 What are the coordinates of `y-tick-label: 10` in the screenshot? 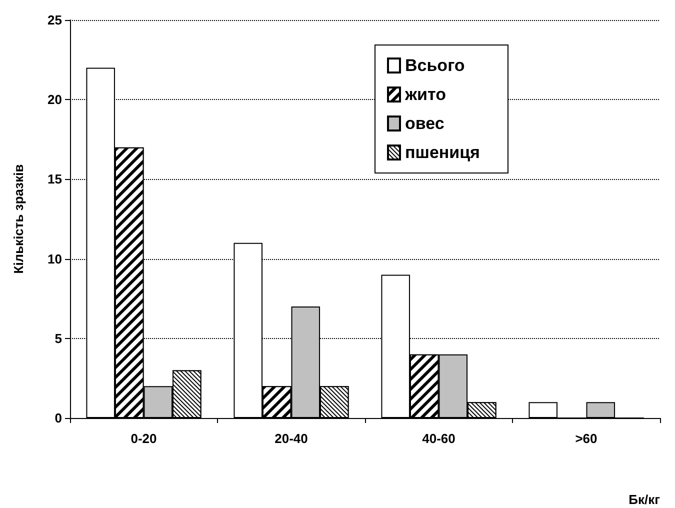 It's located at (55, 258).